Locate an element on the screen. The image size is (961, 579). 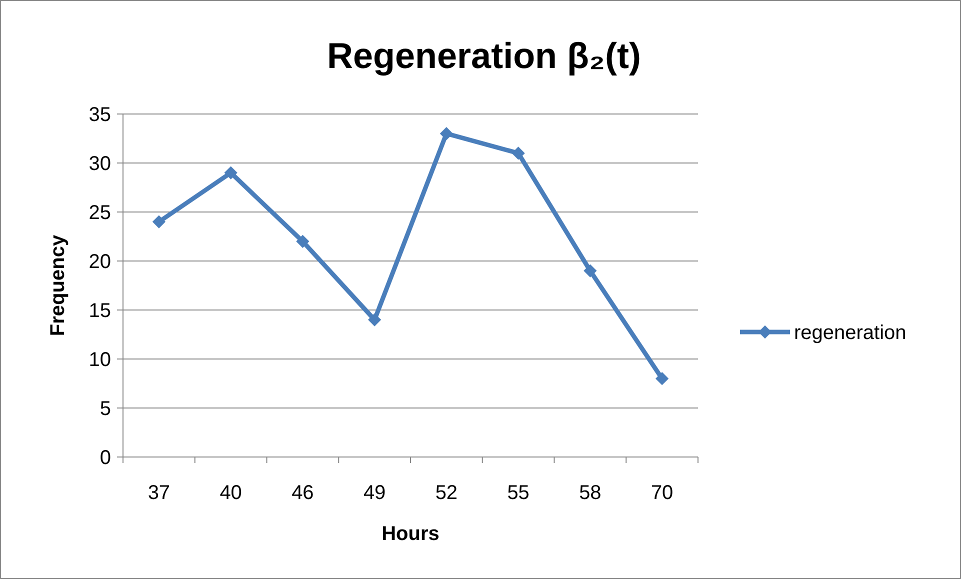
y-tick-label: 30 is located at coordinates (99, 164).